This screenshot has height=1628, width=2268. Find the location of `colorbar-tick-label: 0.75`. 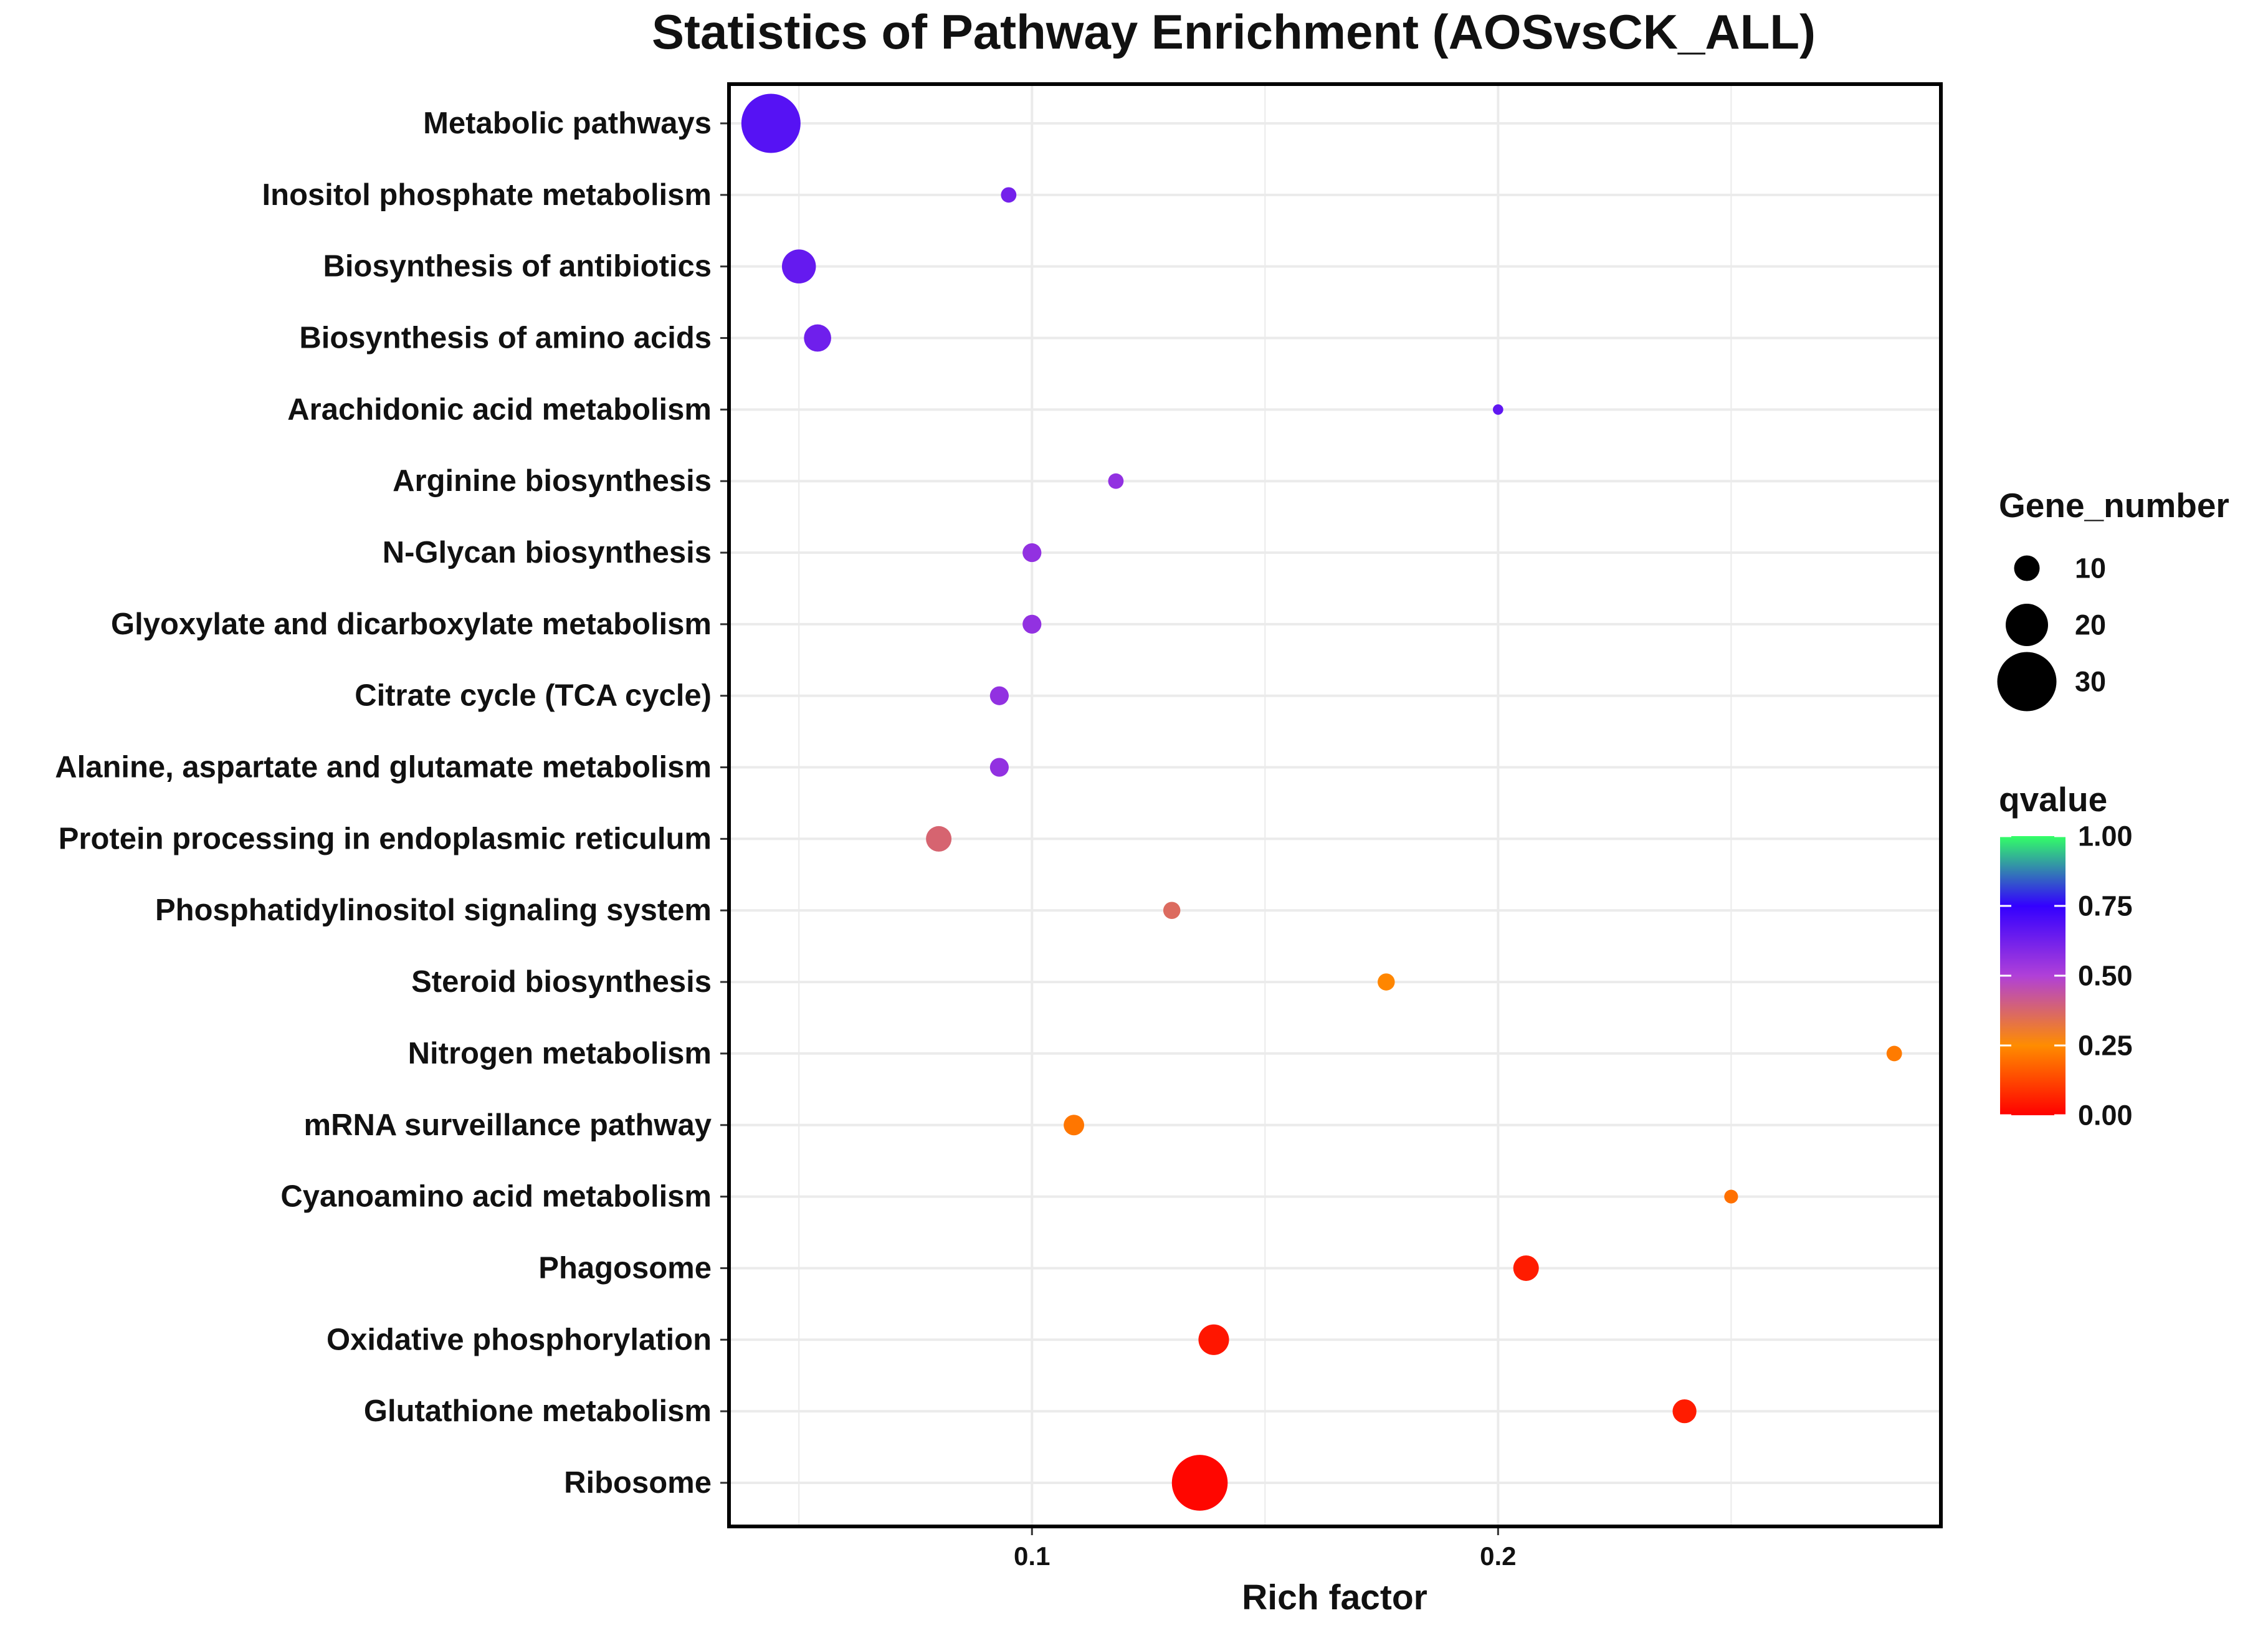

colorbar-tick-label: 0.75 is located at coordinates (2105, 906).